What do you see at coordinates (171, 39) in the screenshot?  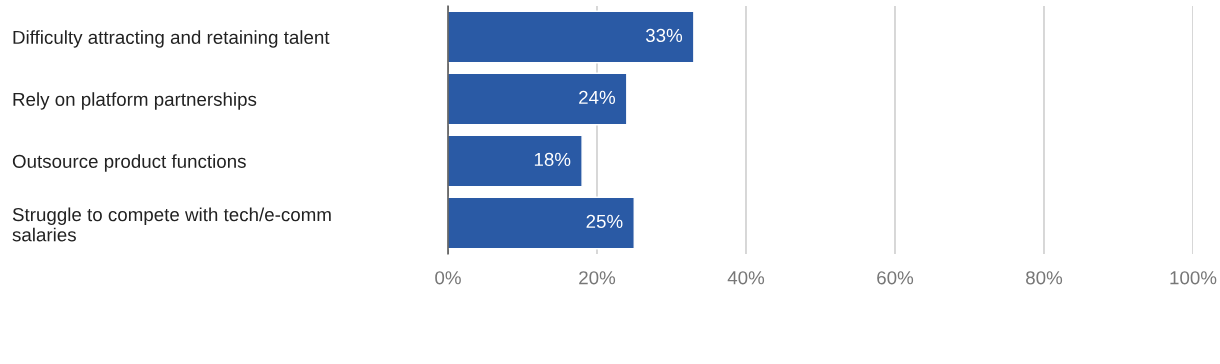 I see `y-tick-label: Difficulty attracting and retaining talent` at bounding box center [171, 39].